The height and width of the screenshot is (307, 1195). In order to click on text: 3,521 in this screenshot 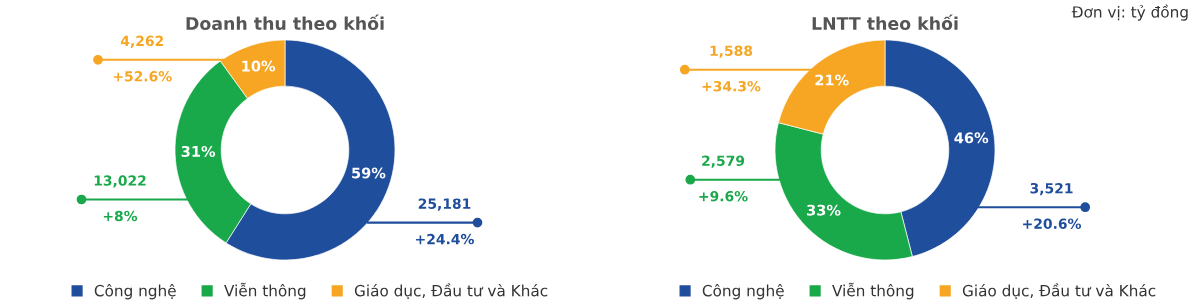, I will do `click(1051, 189)`.